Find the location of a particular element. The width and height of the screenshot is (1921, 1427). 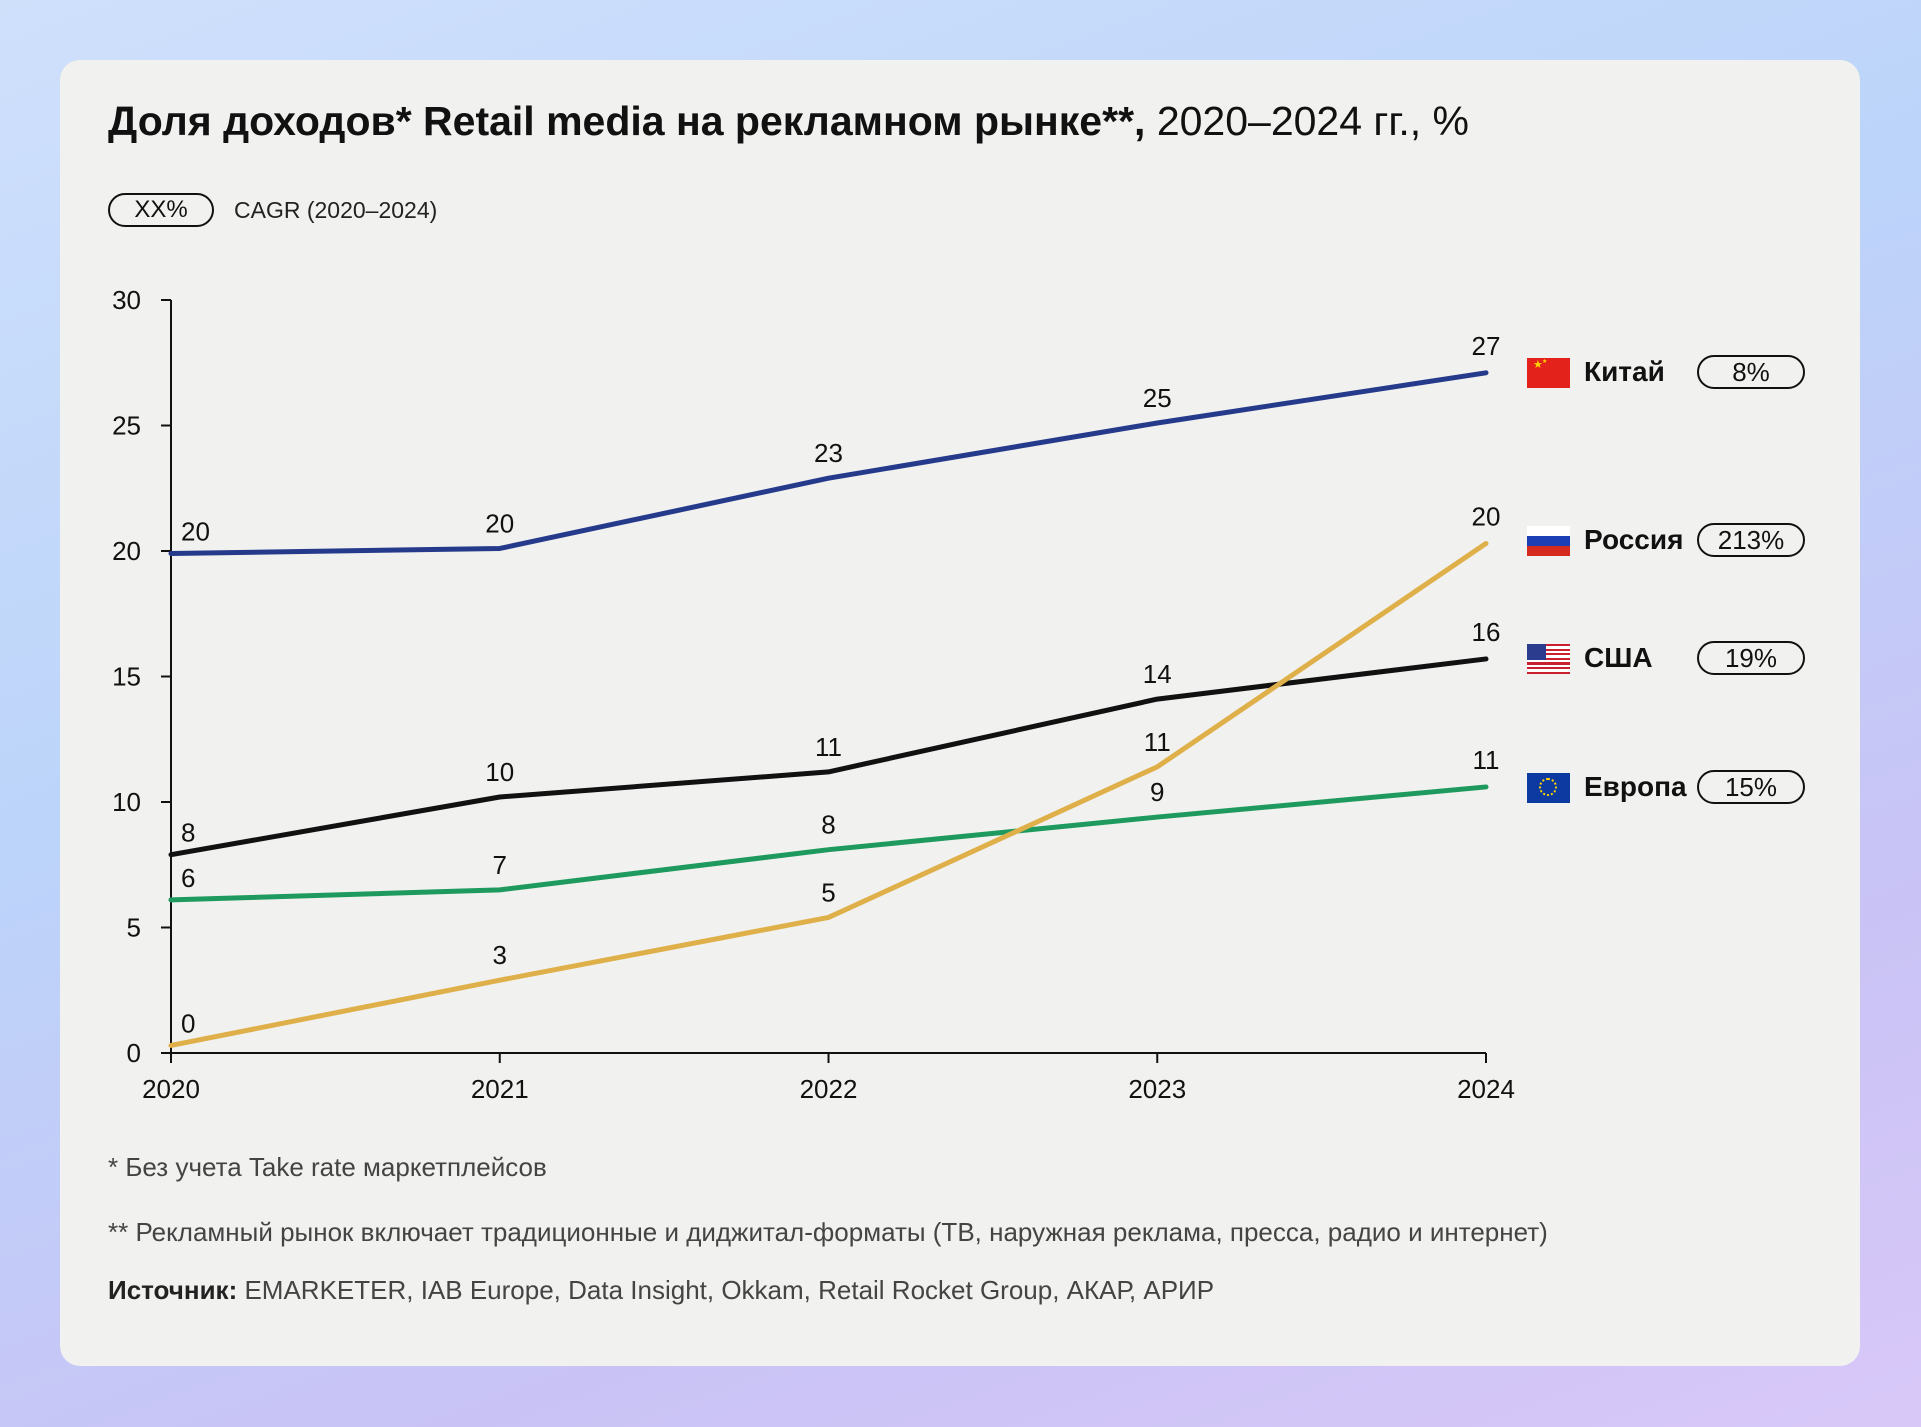

data-label: 14 is located at coordinates (1157, 674).